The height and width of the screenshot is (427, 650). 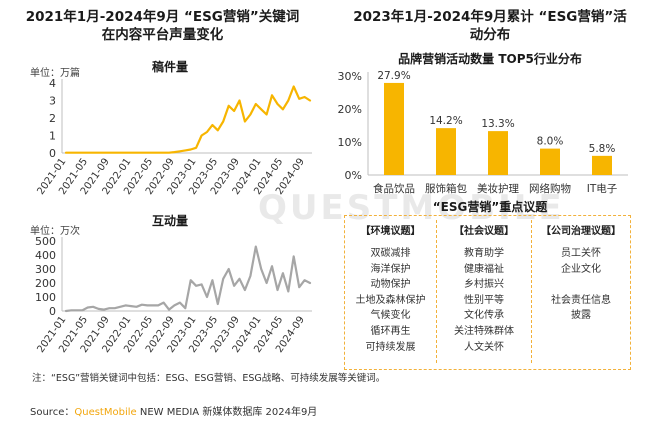 What do you see at coordinates (484, 331) in the screenshot?
I see `social-item: 关注特殊群体` at bounding box center [484, 331].